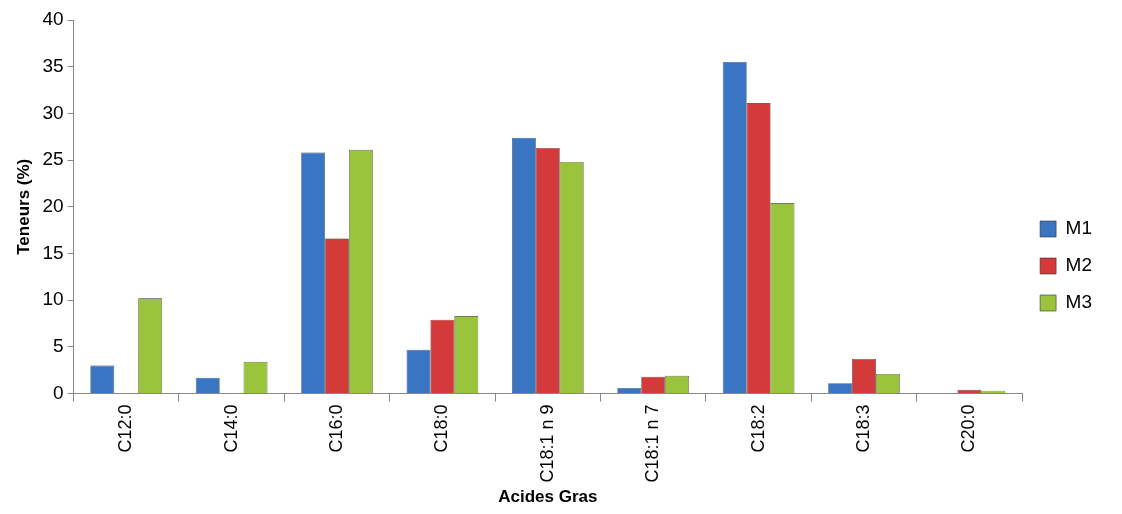  I want to click on x-tick-label: C20:0, so click(968, 428).